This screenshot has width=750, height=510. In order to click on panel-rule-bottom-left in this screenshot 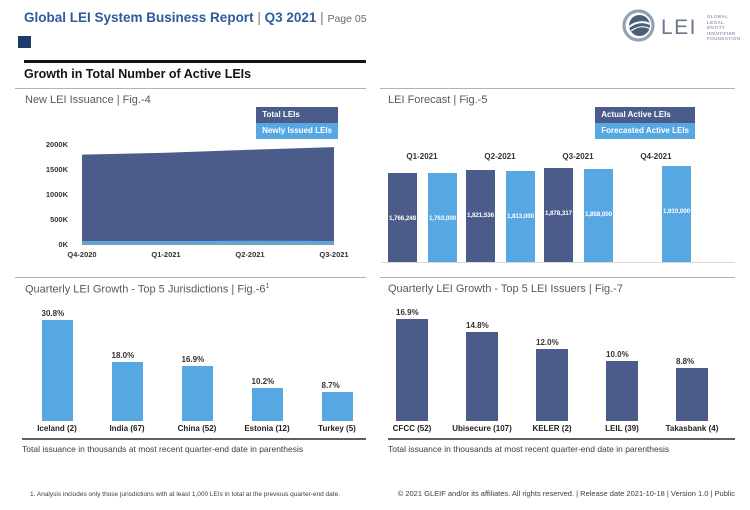, I will do `click(190, 277)`.